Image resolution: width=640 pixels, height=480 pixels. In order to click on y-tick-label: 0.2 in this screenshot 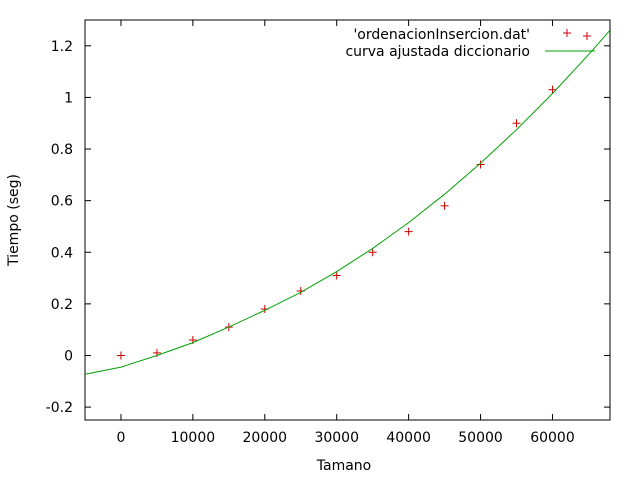, I will do `click(62, 305)`.